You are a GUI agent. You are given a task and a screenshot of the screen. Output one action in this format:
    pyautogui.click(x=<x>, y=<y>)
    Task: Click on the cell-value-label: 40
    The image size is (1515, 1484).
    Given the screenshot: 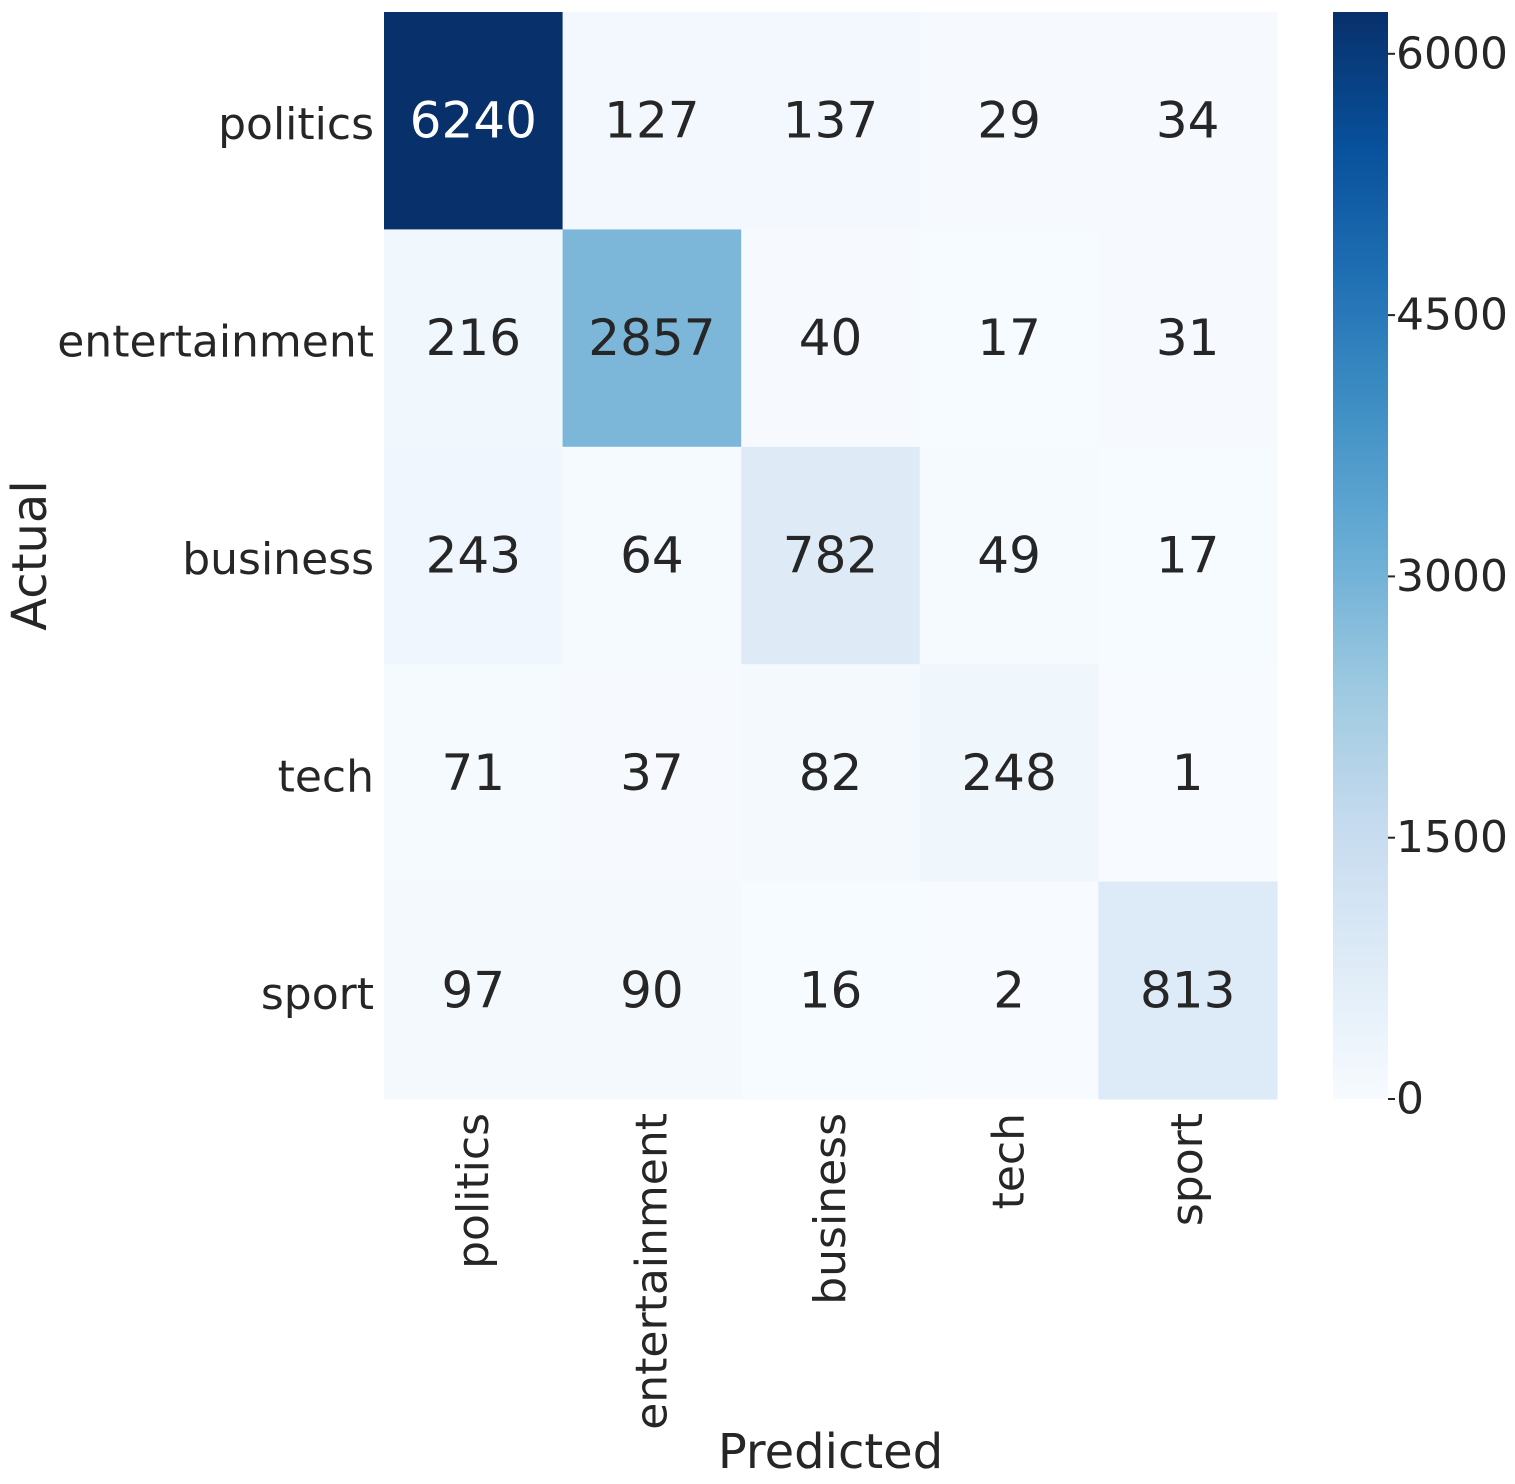 What is the action you would take?
    pyautogui.click(x=831, y=338)
    